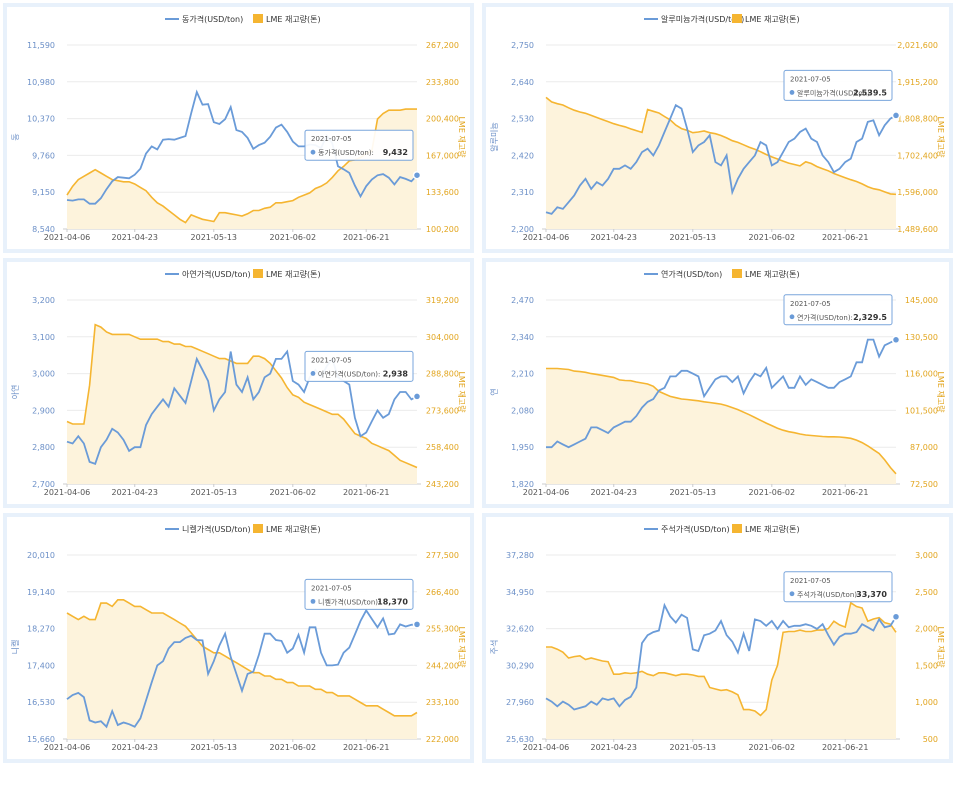 Image resolution: width=960 pixels, height=786 pixels. What do you see at coordinates (243, 274) in the screenshot?
I see `legend: 아연가격(USD/ton) LME 재고량(톤)` at bounding box center [243, 274].